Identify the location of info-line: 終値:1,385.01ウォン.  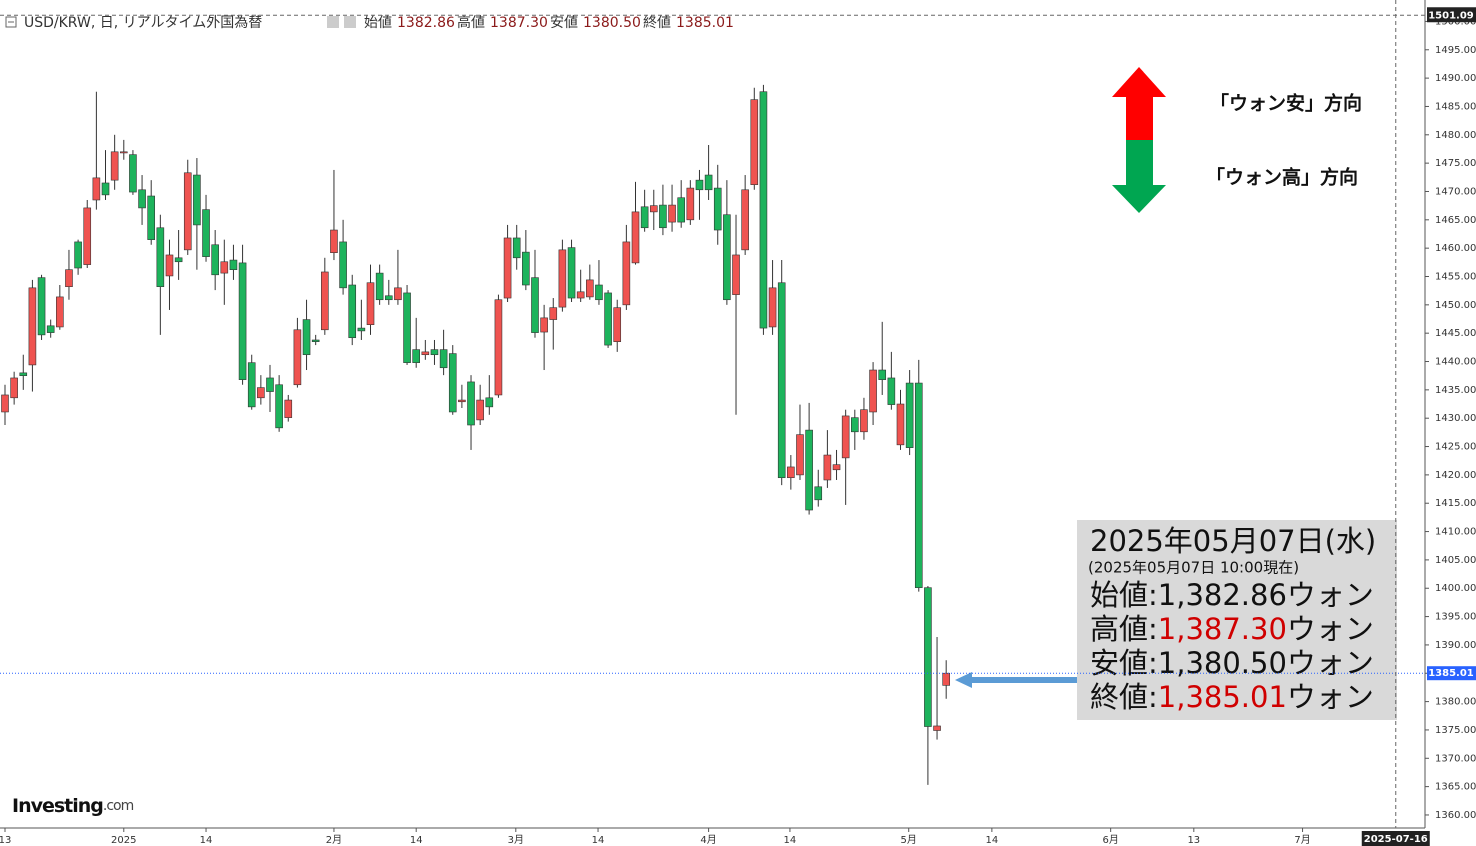
(1232, 697).